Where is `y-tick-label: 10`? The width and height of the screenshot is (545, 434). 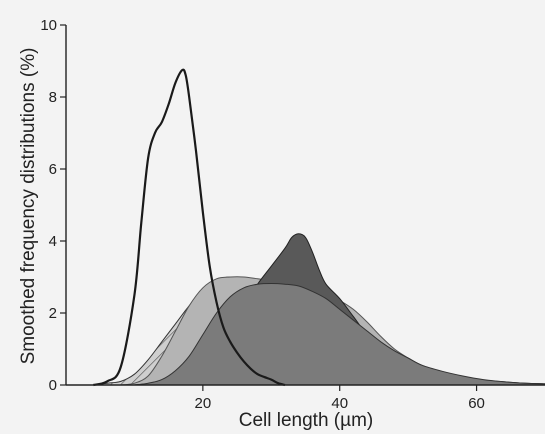
y-tick-label: 10 is located at coordinates (48, 25).